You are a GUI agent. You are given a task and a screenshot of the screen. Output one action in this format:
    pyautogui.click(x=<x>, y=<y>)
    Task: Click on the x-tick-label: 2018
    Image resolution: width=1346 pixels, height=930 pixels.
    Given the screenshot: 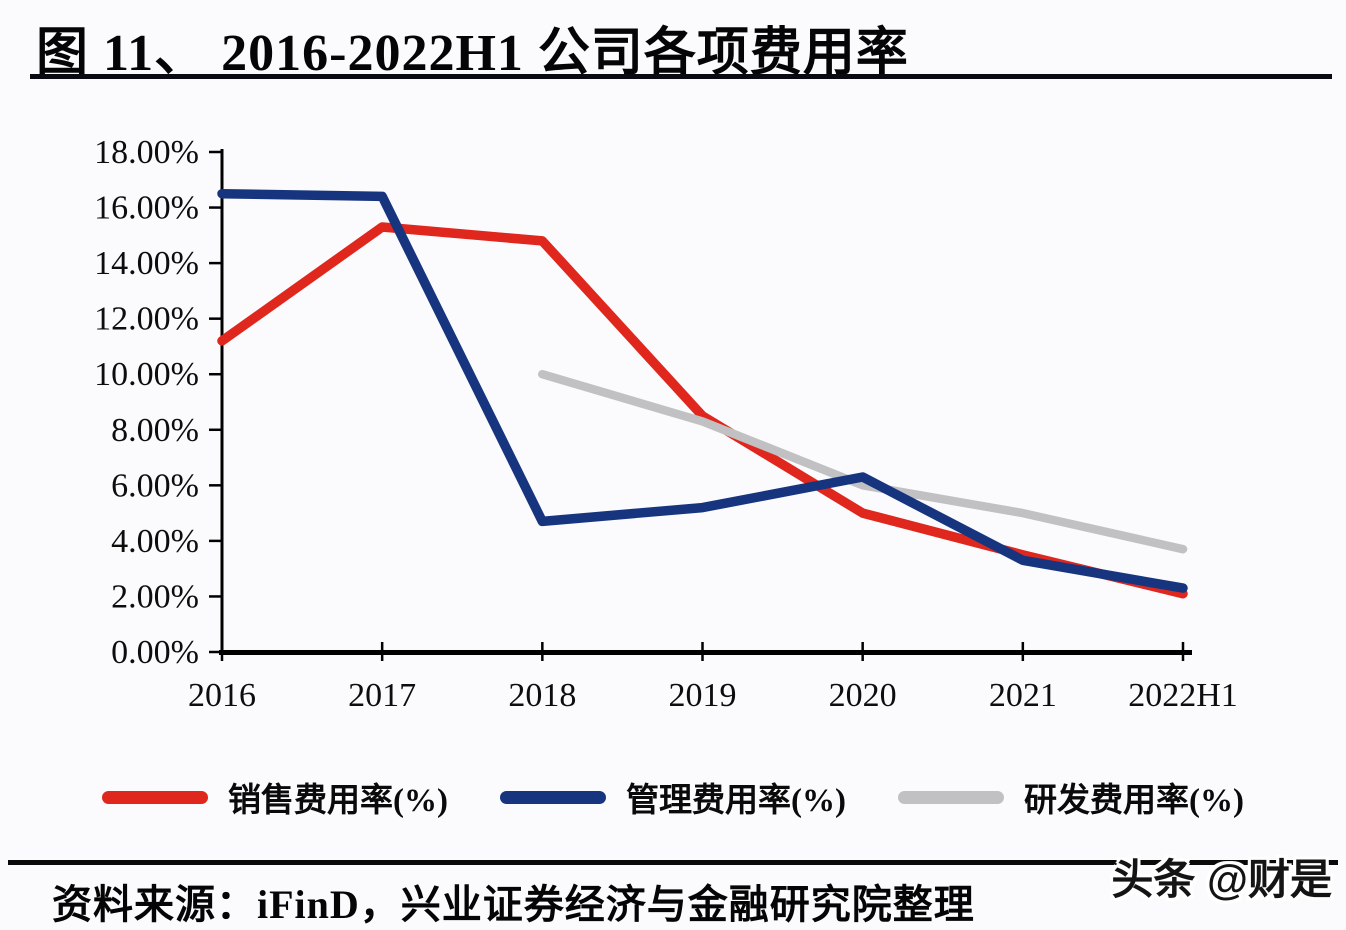 What is the action you would take?
    pyautogui.click(x=542, y=695)
    